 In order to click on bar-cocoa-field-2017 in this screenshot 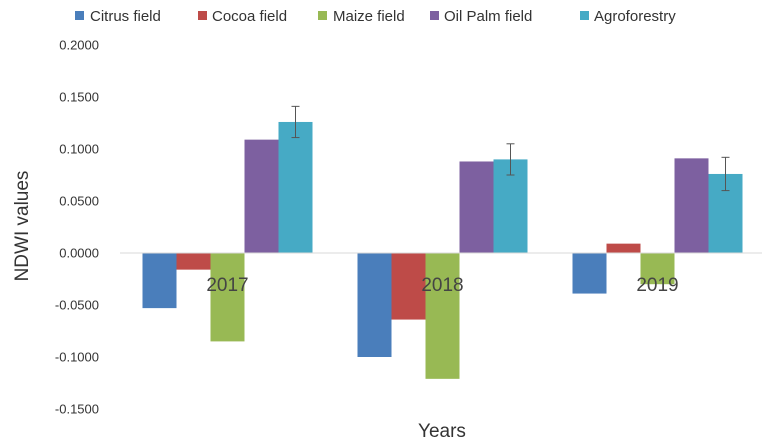, I will do `click(193, 261)`.